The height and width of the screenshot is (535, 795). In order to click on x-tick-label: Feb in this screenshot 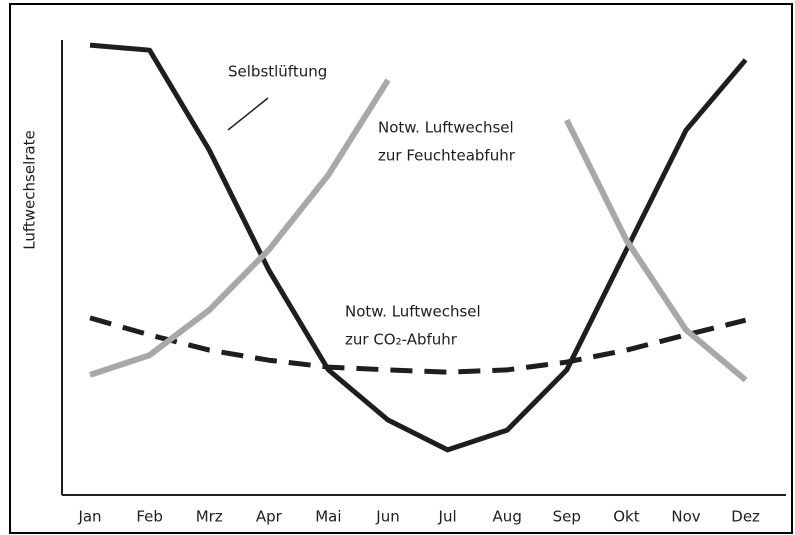, I will do `click(149, 517)`.